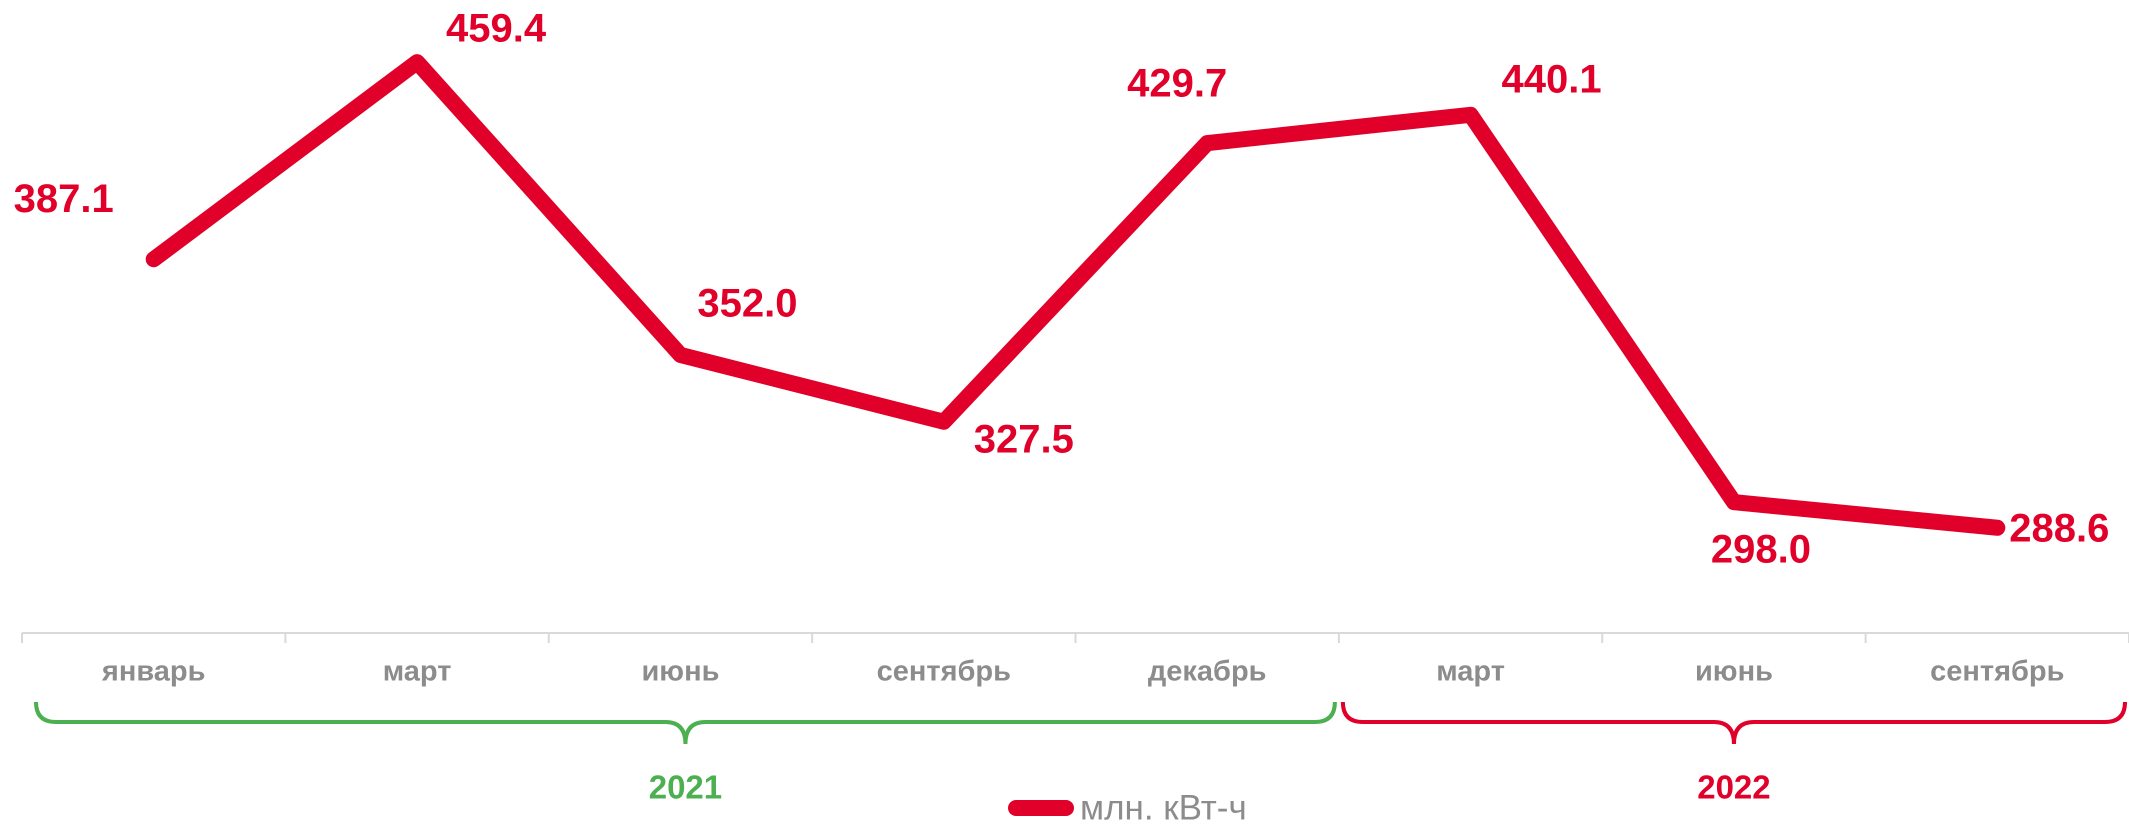  I want to click on data-label: 459.4, so click(496, 29).